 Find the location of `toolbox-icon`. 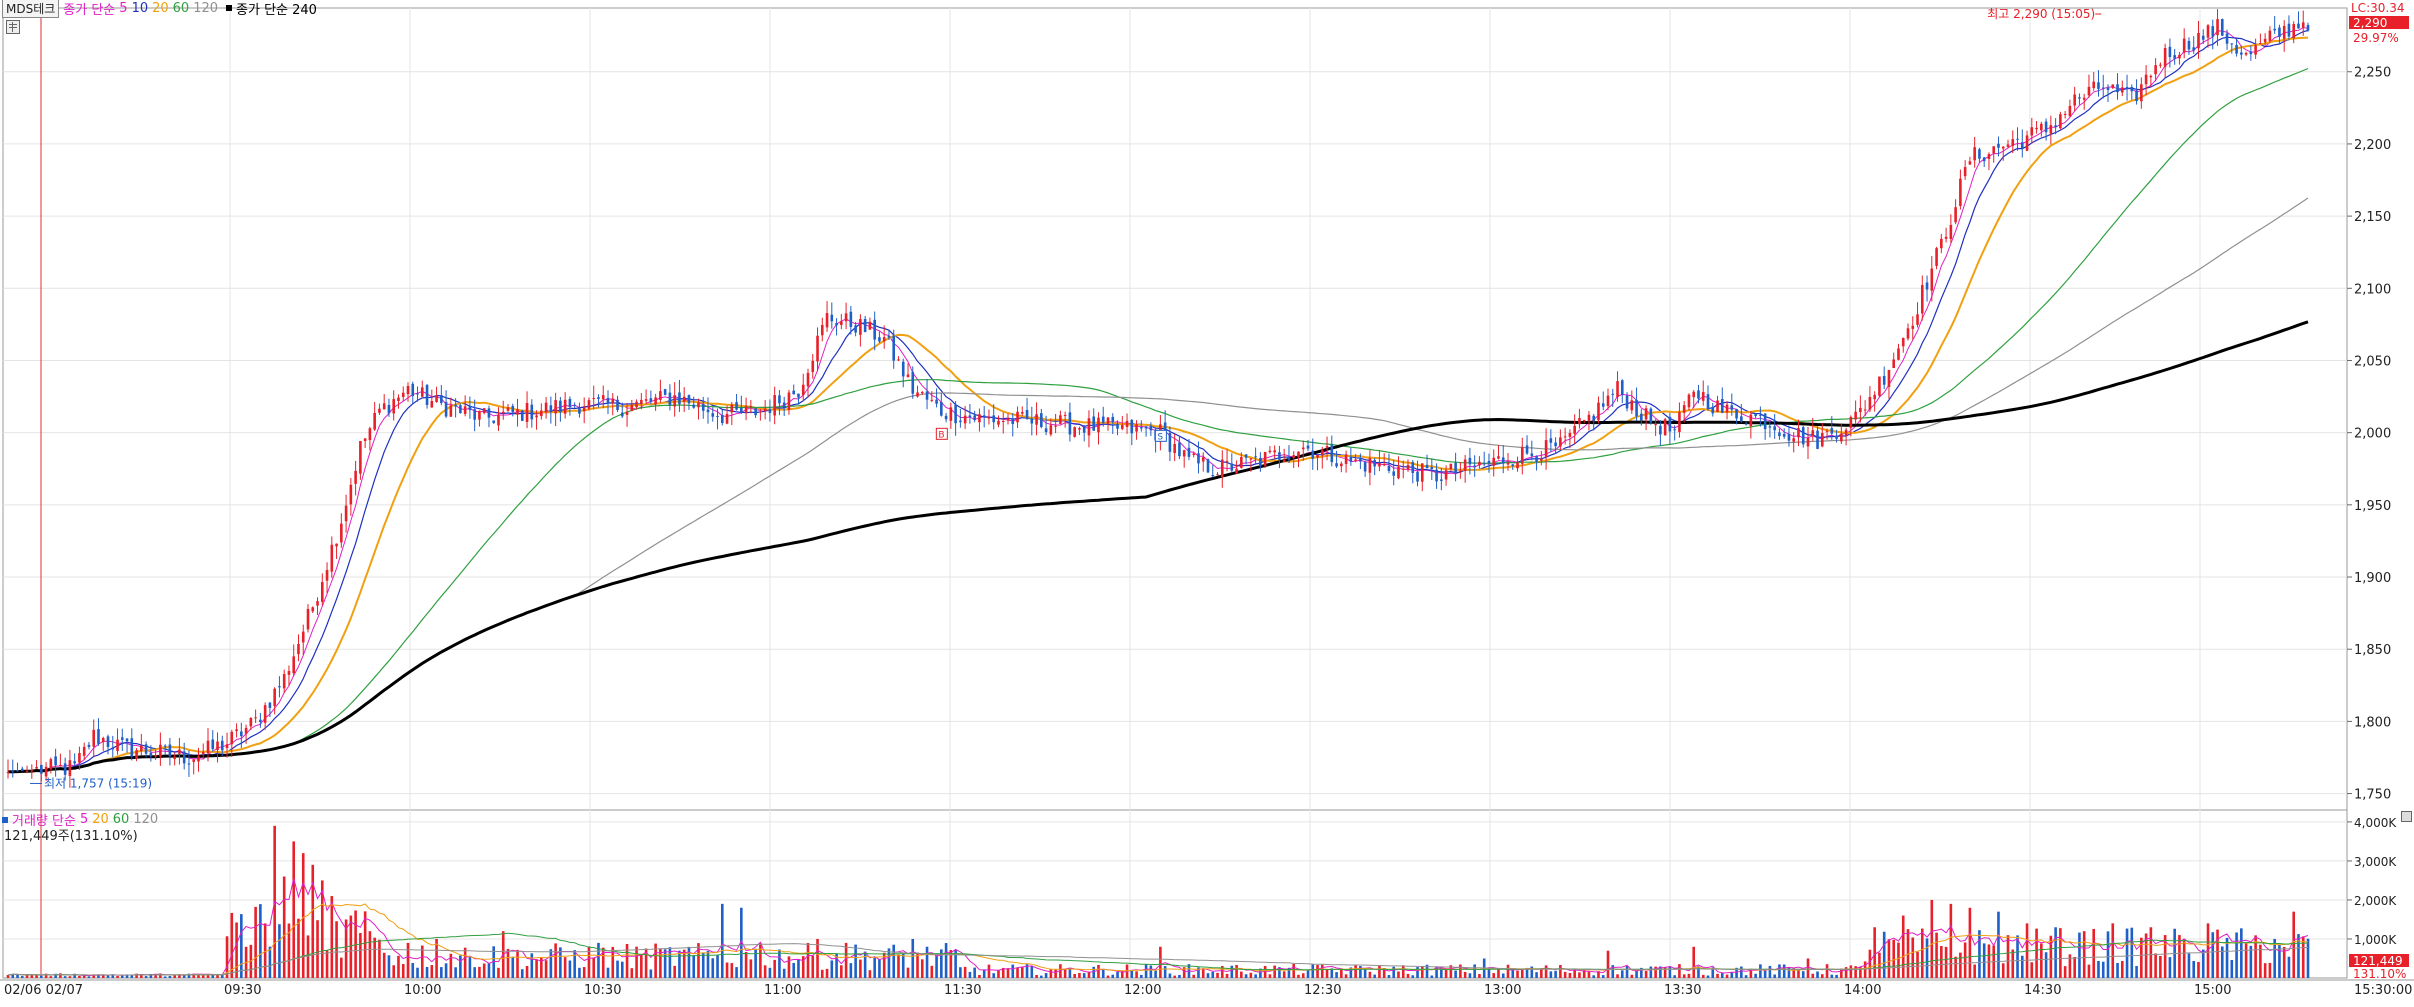

toolbox-icon is located at coordinates (13, 27).